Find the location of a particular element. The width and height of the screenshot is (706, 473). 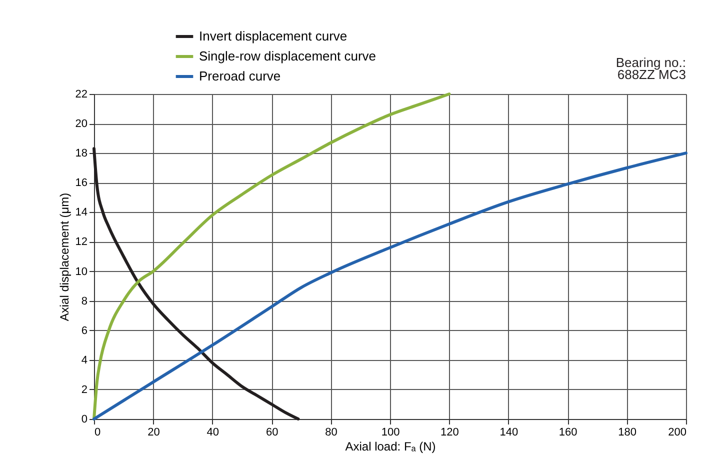

y-tick-label: 22 is located at coordinates (81, 94).